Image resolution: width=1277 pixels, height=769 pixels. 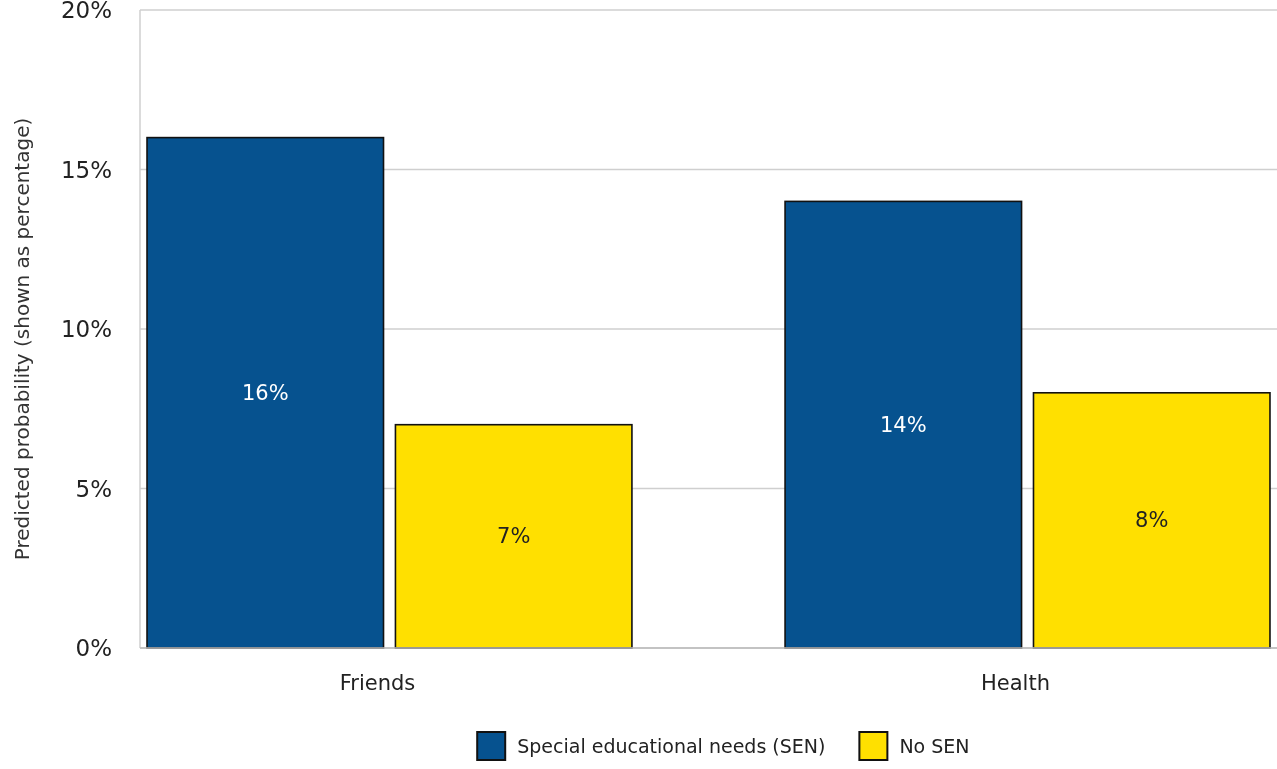 I want to click on y-tick-label: 5%, so click(x=93, y=488).